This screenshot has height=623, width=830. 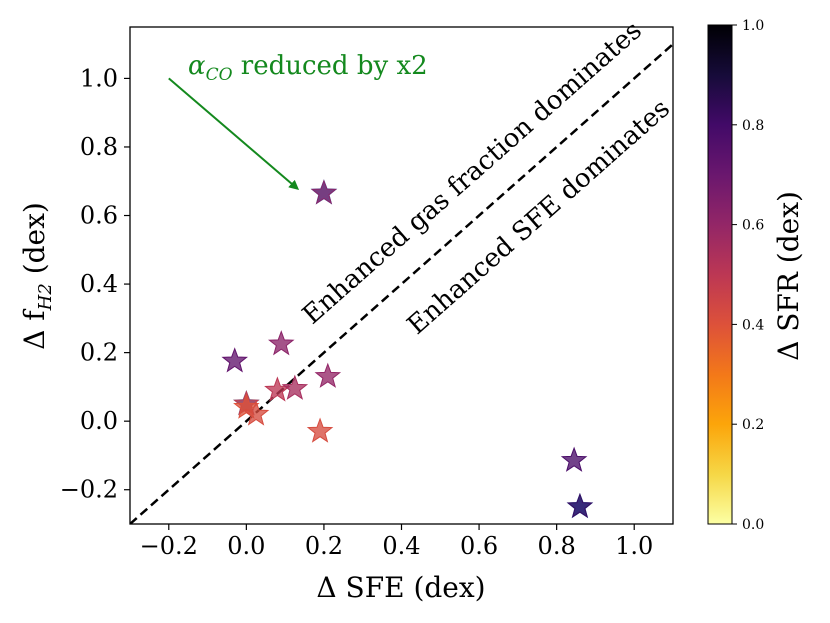 What do you see at coordinates (753, 26) in the screenshot?
I see `colorbar-tick-label: 1.0` at bounding box center [753, 26].